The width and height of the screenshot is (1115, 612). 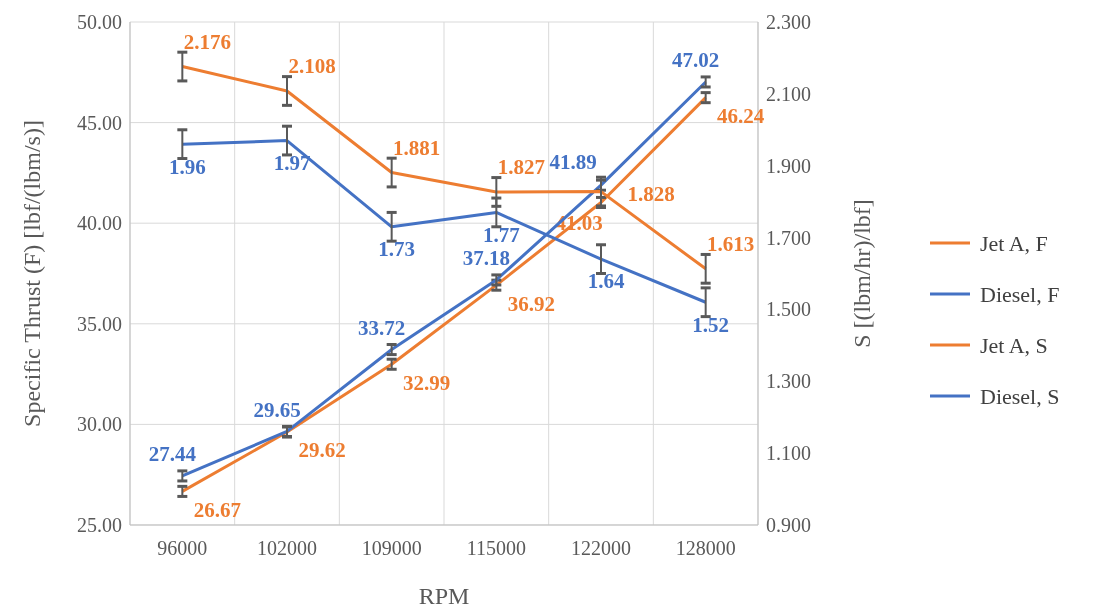 What do you see at coordinates (788, 381) in the screenshot?
I see `y2-tick-label: 1.300` at bounding box center [788, 381].